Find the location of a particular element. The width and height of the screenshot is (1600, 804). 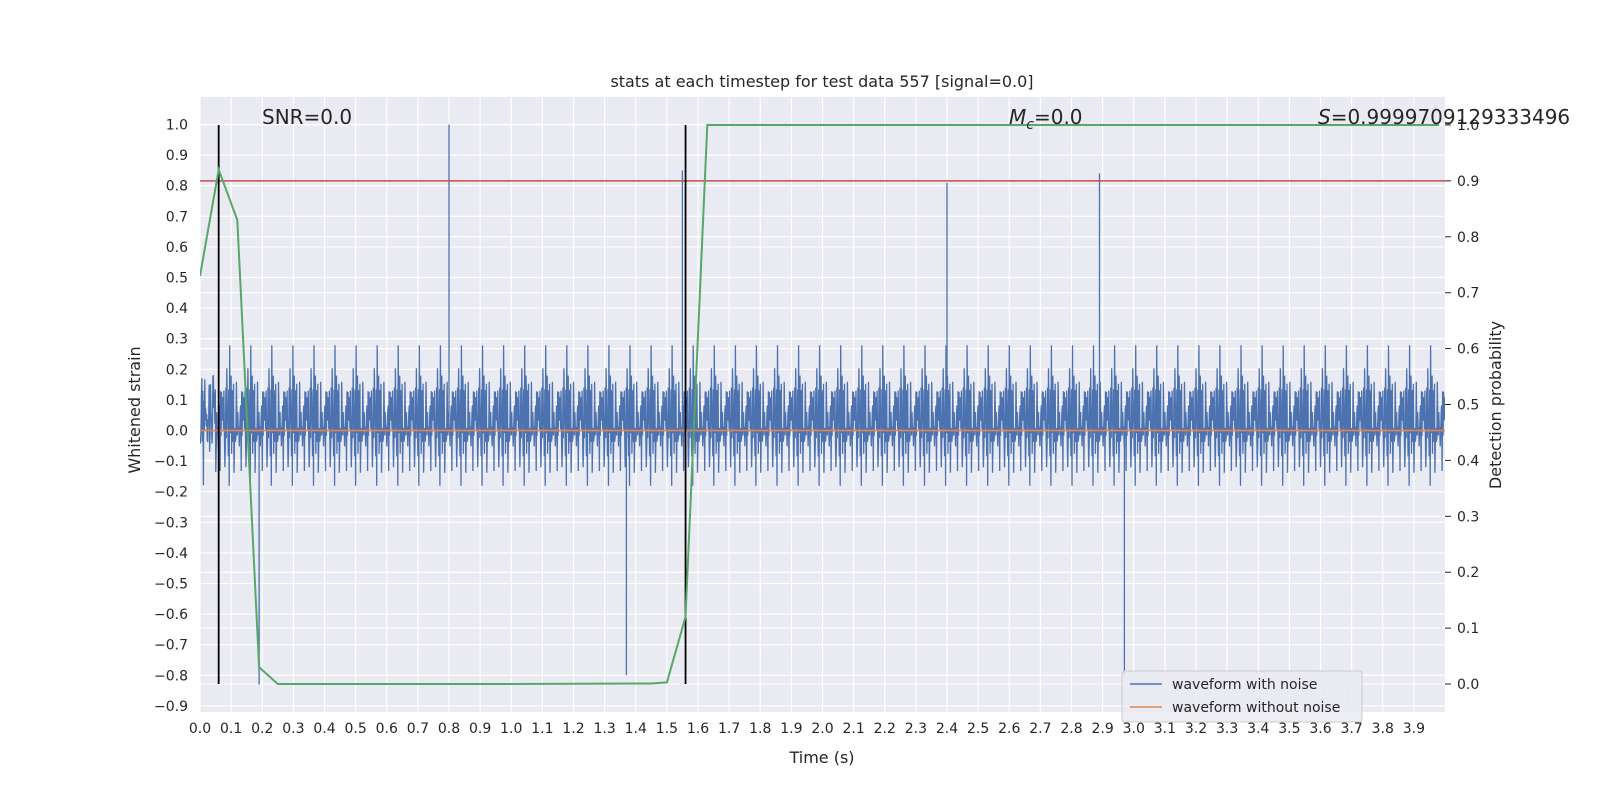

s-value: =0.9999709129333496 is located at coordinates (1450, 117).